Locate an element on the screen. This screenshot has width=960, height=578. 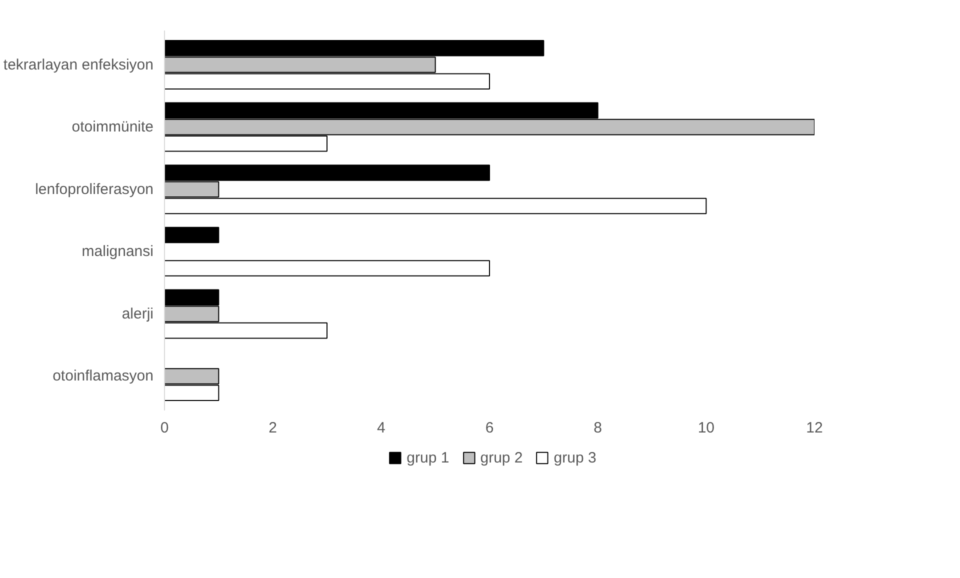
x-tick-label: 6 is located at coordinates (489, 428).